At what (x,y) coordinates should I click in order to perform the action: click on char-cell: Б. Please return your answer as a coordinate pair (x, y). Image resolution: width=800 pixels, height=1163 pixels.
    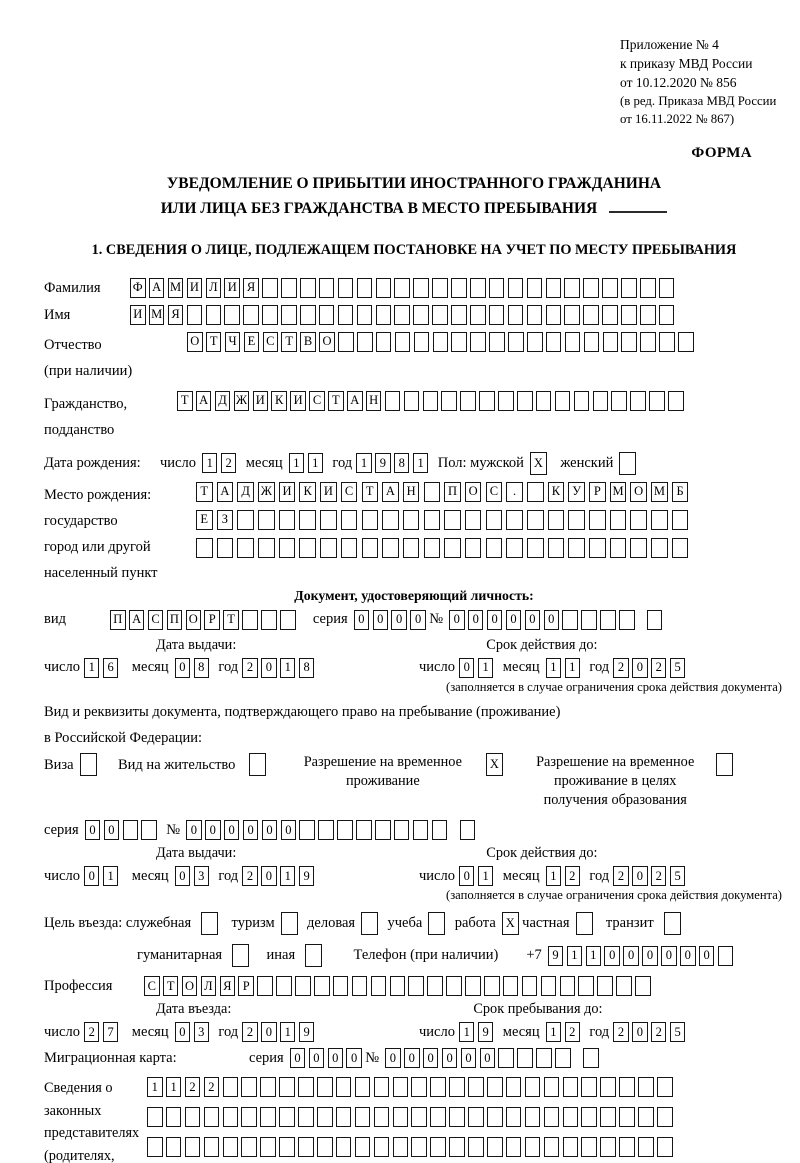
    Looking at the image, I should click on (680, 491).